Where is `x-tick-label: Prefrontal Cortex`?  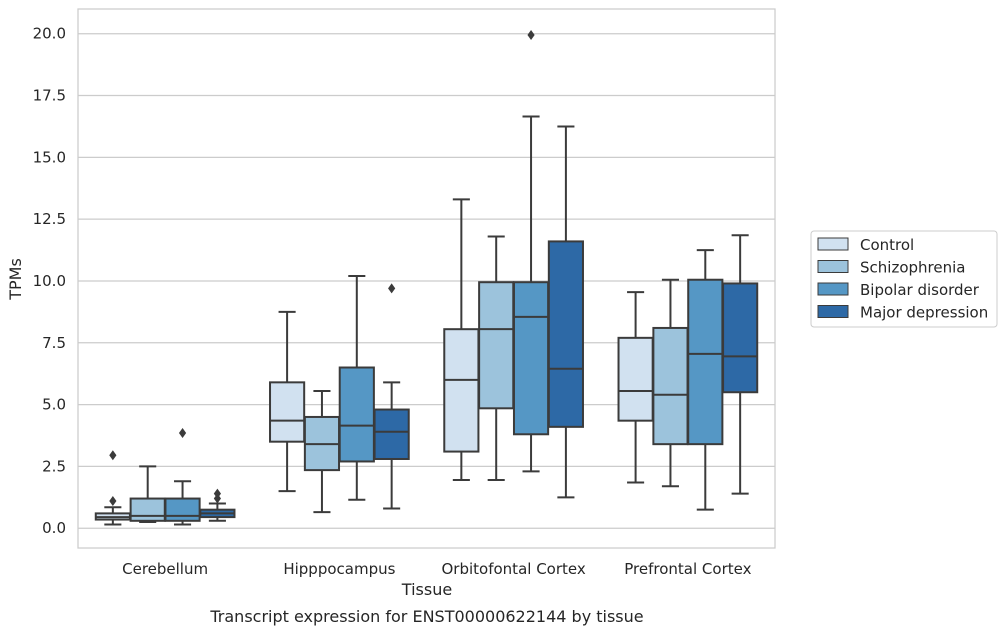
x-tick-label: Prefrontal Cortex is located at coordinates (687, 569).